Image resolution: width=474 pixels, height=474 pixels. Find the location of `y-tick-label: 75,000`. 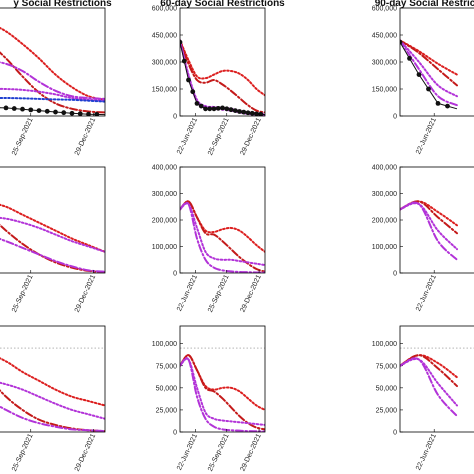

y-tick-label: 75,000 is located at coordinates (387, 366).